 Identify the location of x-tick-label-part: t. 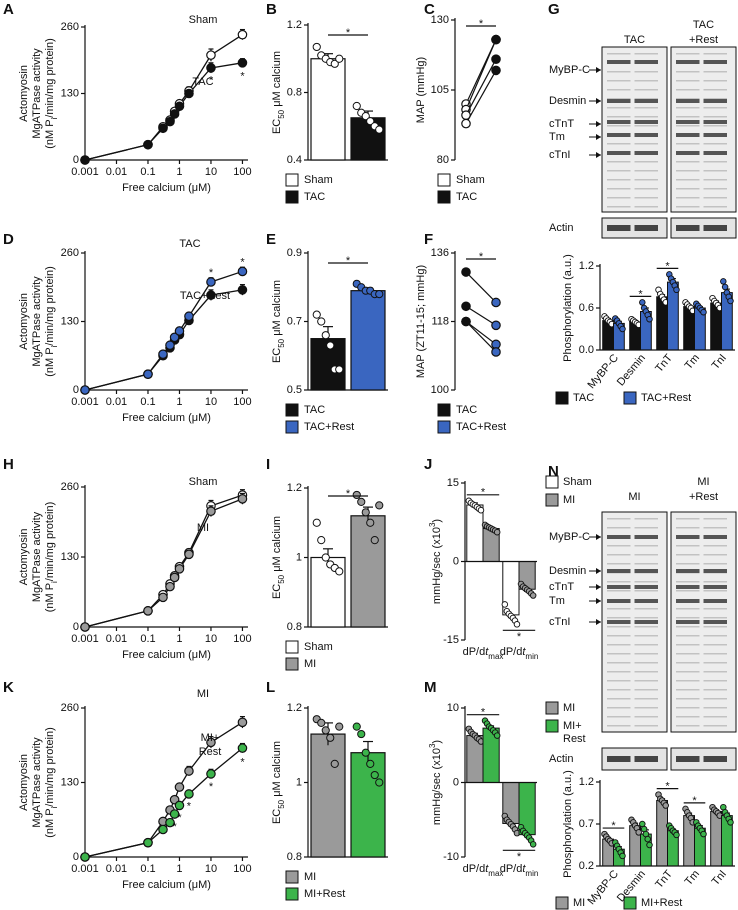
(487, 652).